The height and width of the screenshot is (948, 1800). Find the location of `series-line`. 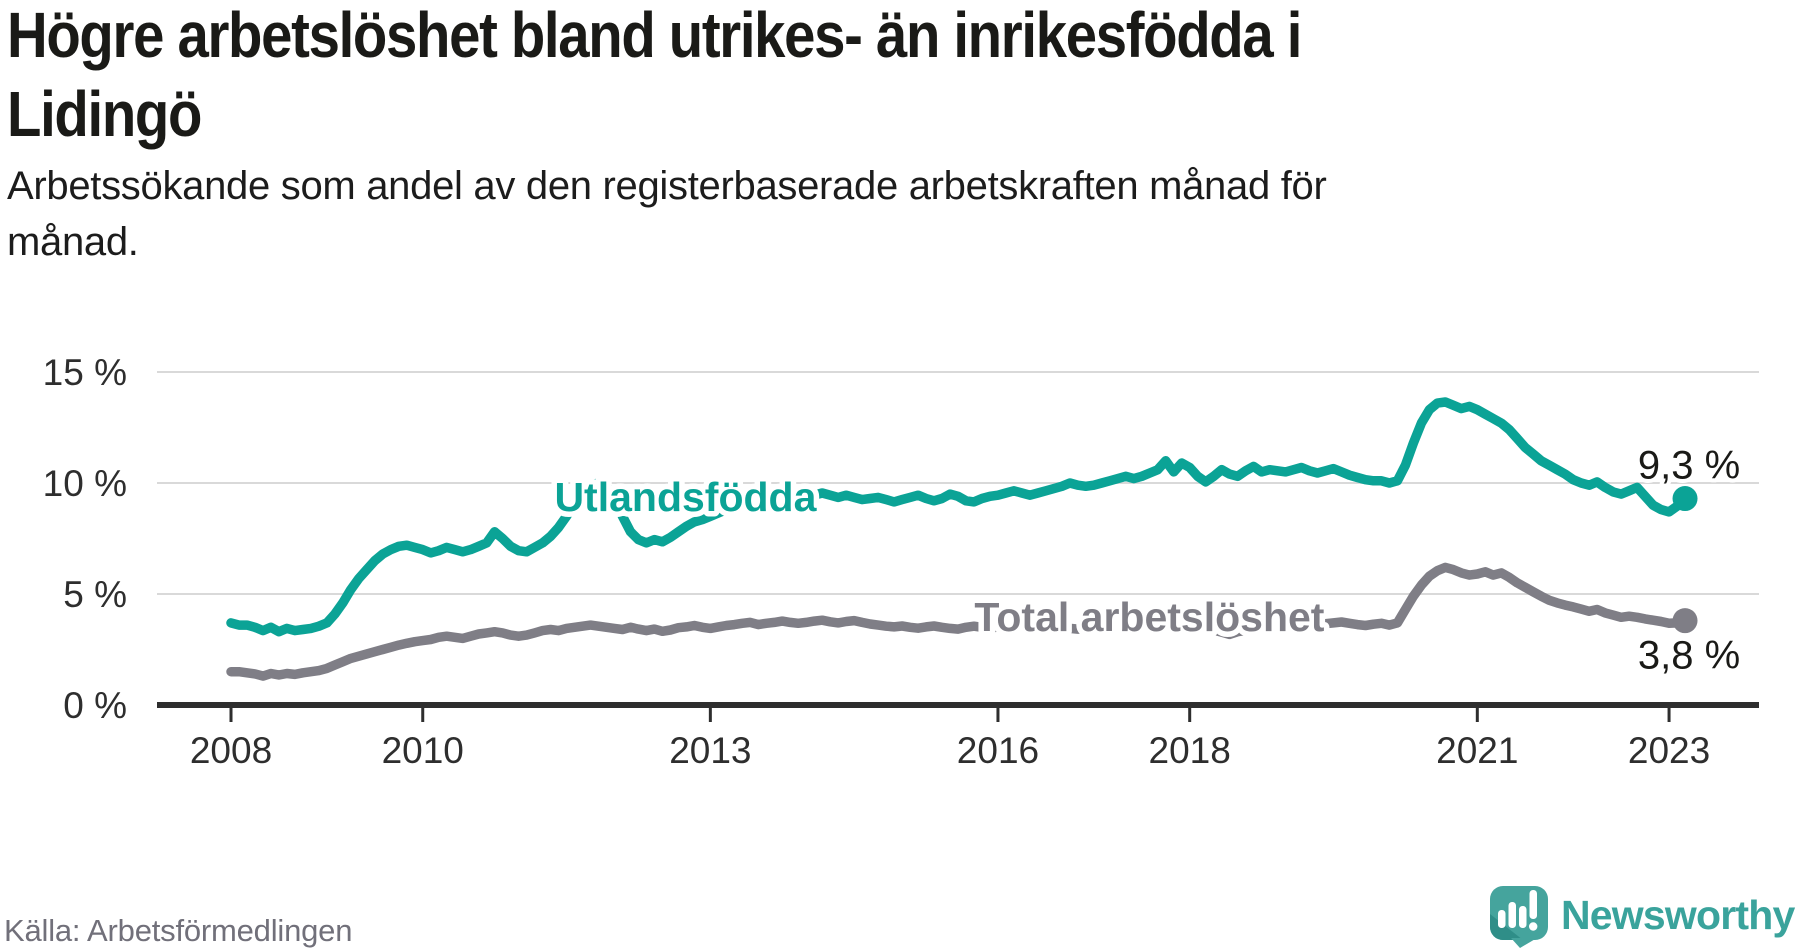

series-line is located at coordinates (958, 621).